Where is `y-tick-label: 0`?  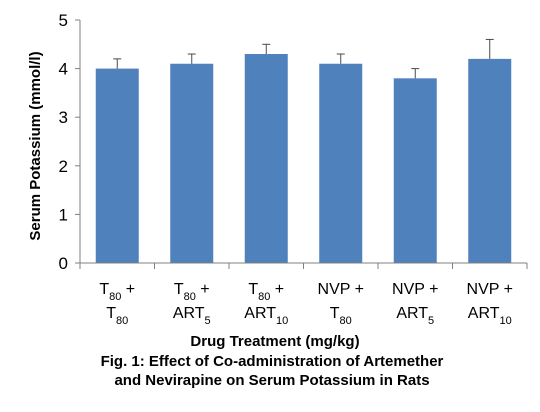 y-tick-label: 0 is located at coordinates (63, 263).